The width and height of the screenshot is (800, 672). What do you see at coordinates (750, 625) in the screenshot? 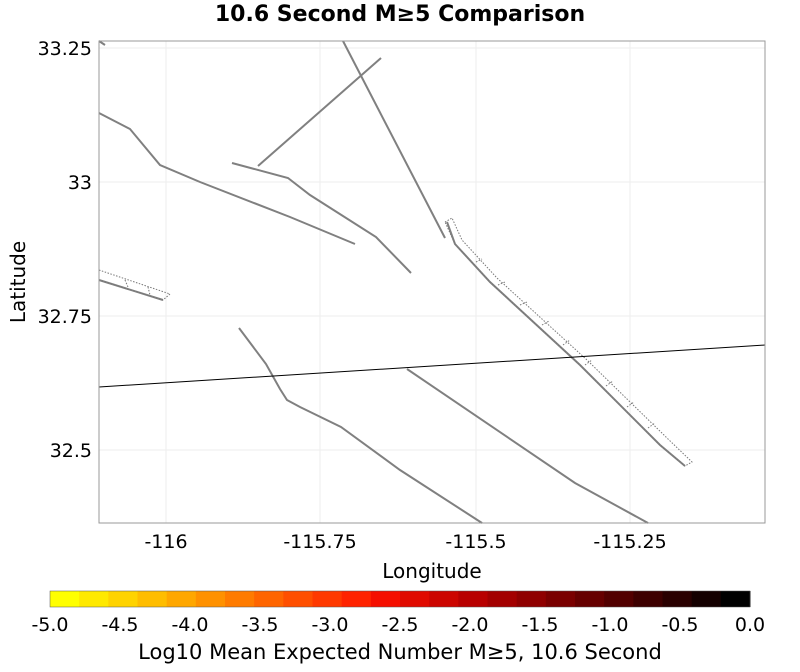
I see `colorbar-tick-label: 0.0` at bounding box center [750, 625].